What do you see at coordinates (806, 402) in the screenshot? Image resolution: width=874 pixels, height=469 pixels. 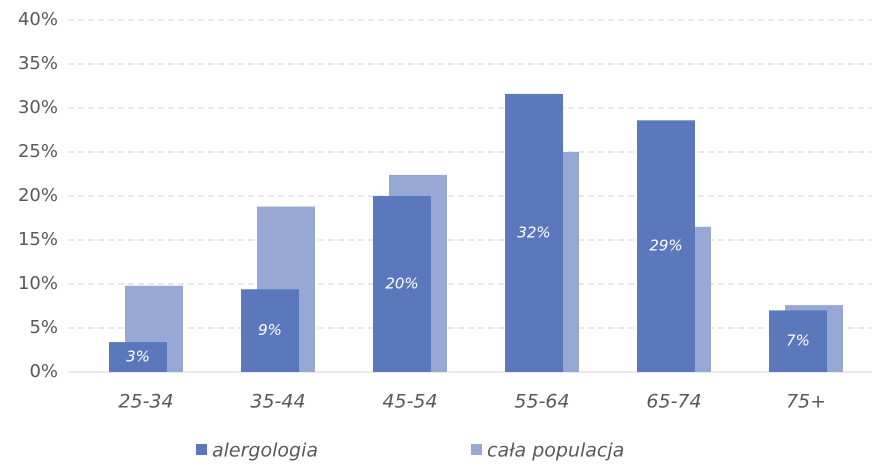 I see `x-tick-label: 75+` at bounding box center [806, 402].